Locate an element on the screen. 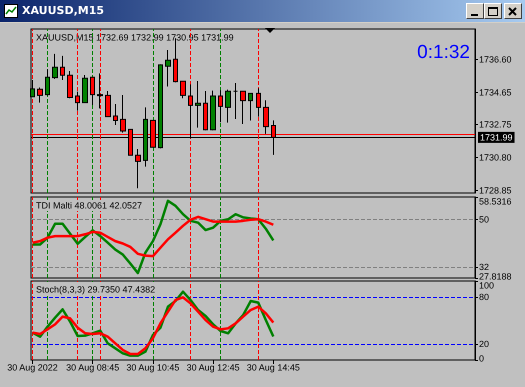  y-tick-label: 1734.65 is located at coordinates (495, 92).